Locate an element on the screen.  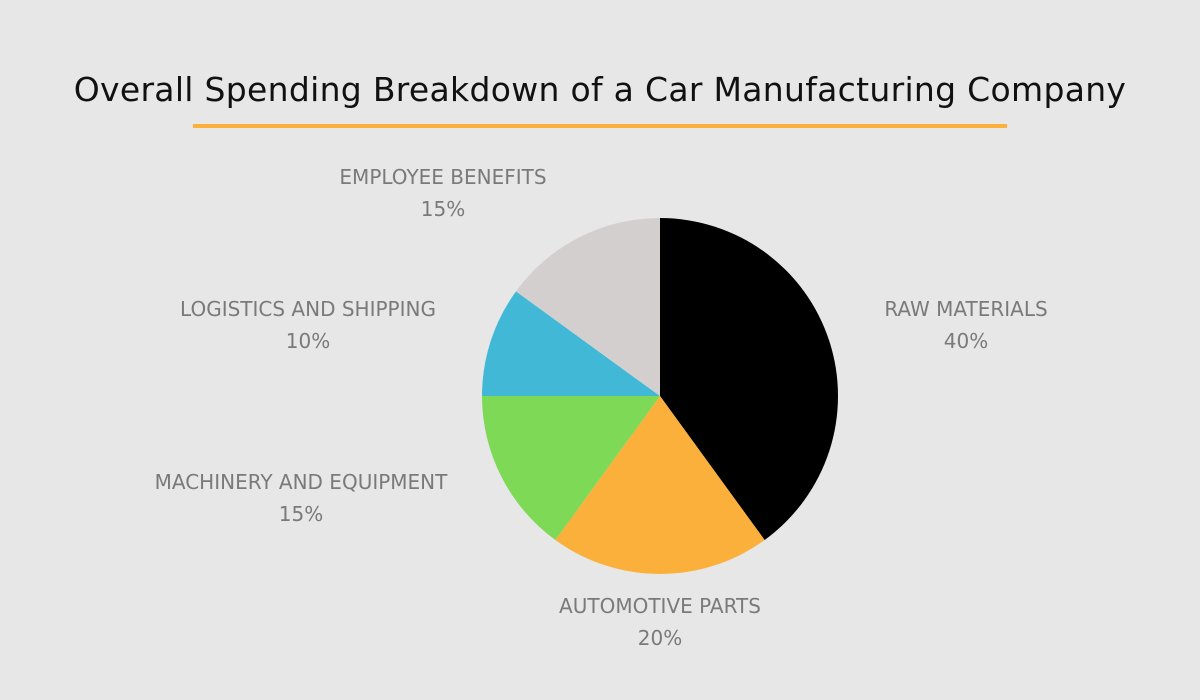
slice-label-value: 20% is located at coordinates (660, 638).